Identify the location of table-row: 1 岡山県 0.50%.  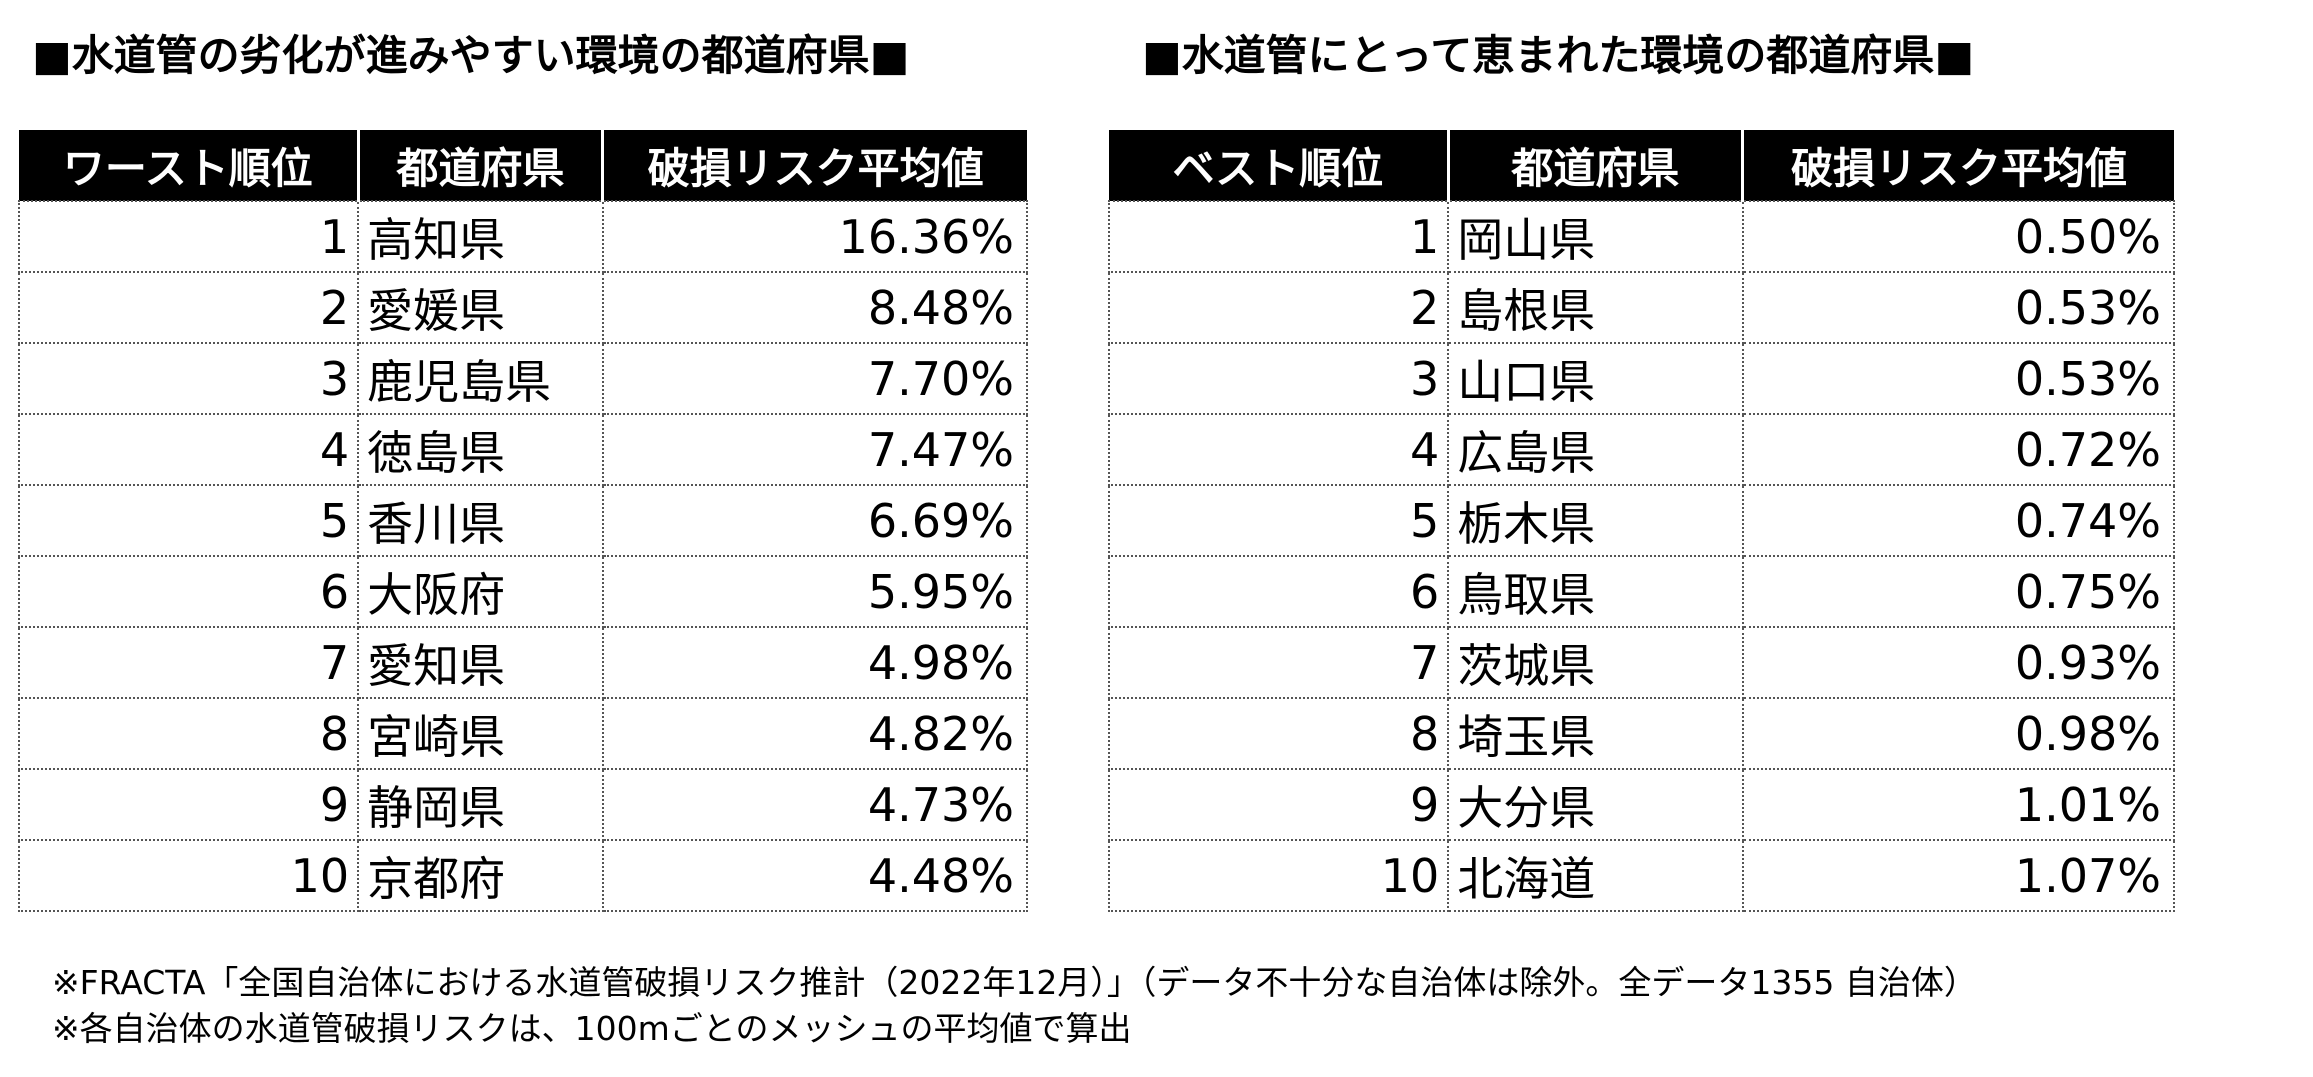
(1641, 236).